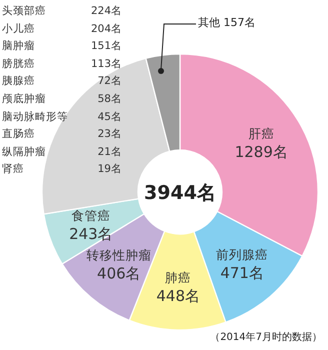 The image size is (328, 350). Describe the element at coordinates (62, 81) in the screenshot. I see `text: 胰腺癌 72名` at that location.